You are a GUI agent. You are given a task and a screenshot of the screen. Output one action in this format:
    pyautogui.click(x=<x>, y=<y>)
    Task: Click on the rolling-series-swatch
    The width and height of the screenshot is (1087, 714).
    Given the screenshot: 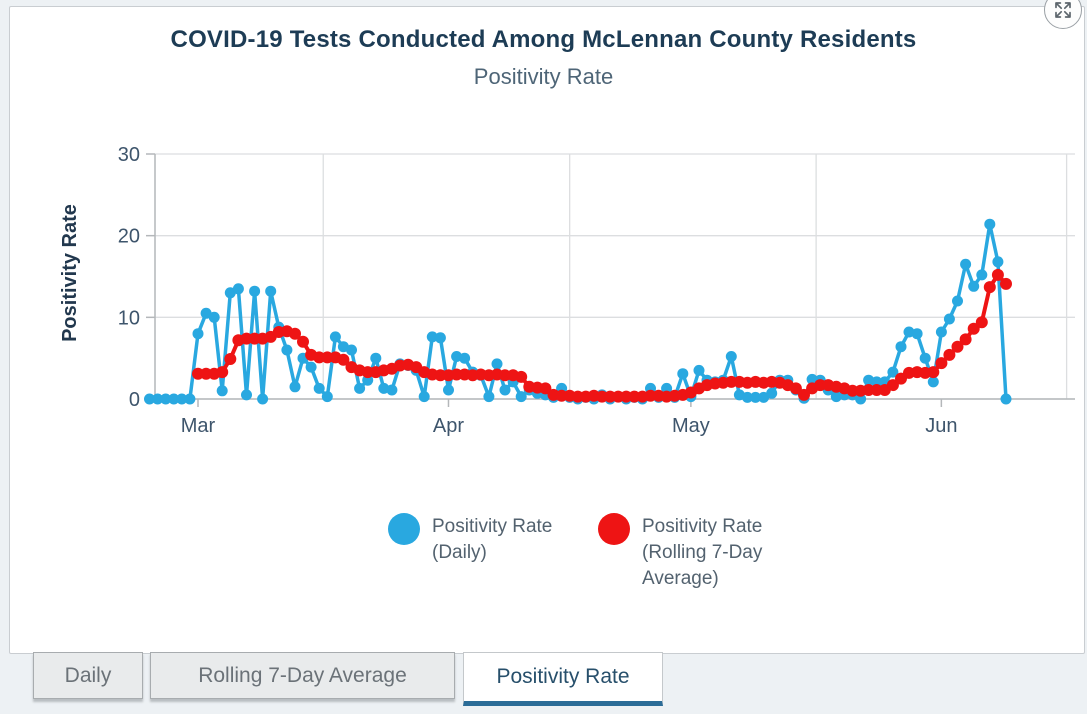 What is the action you would take?
    pyautogui.click(x=614, y=529)
    